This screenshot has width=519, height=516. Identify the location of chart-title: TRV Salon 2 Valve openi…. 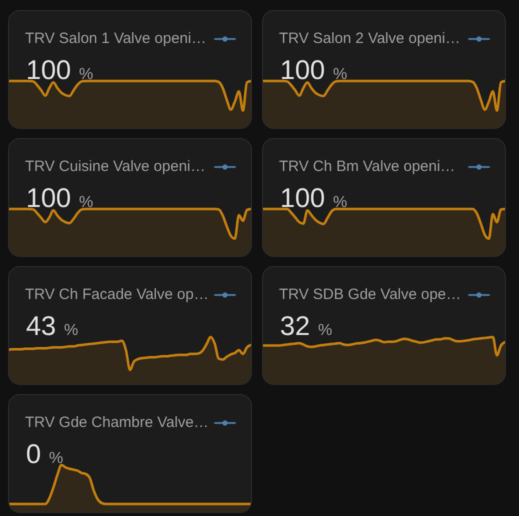
(369, 38).